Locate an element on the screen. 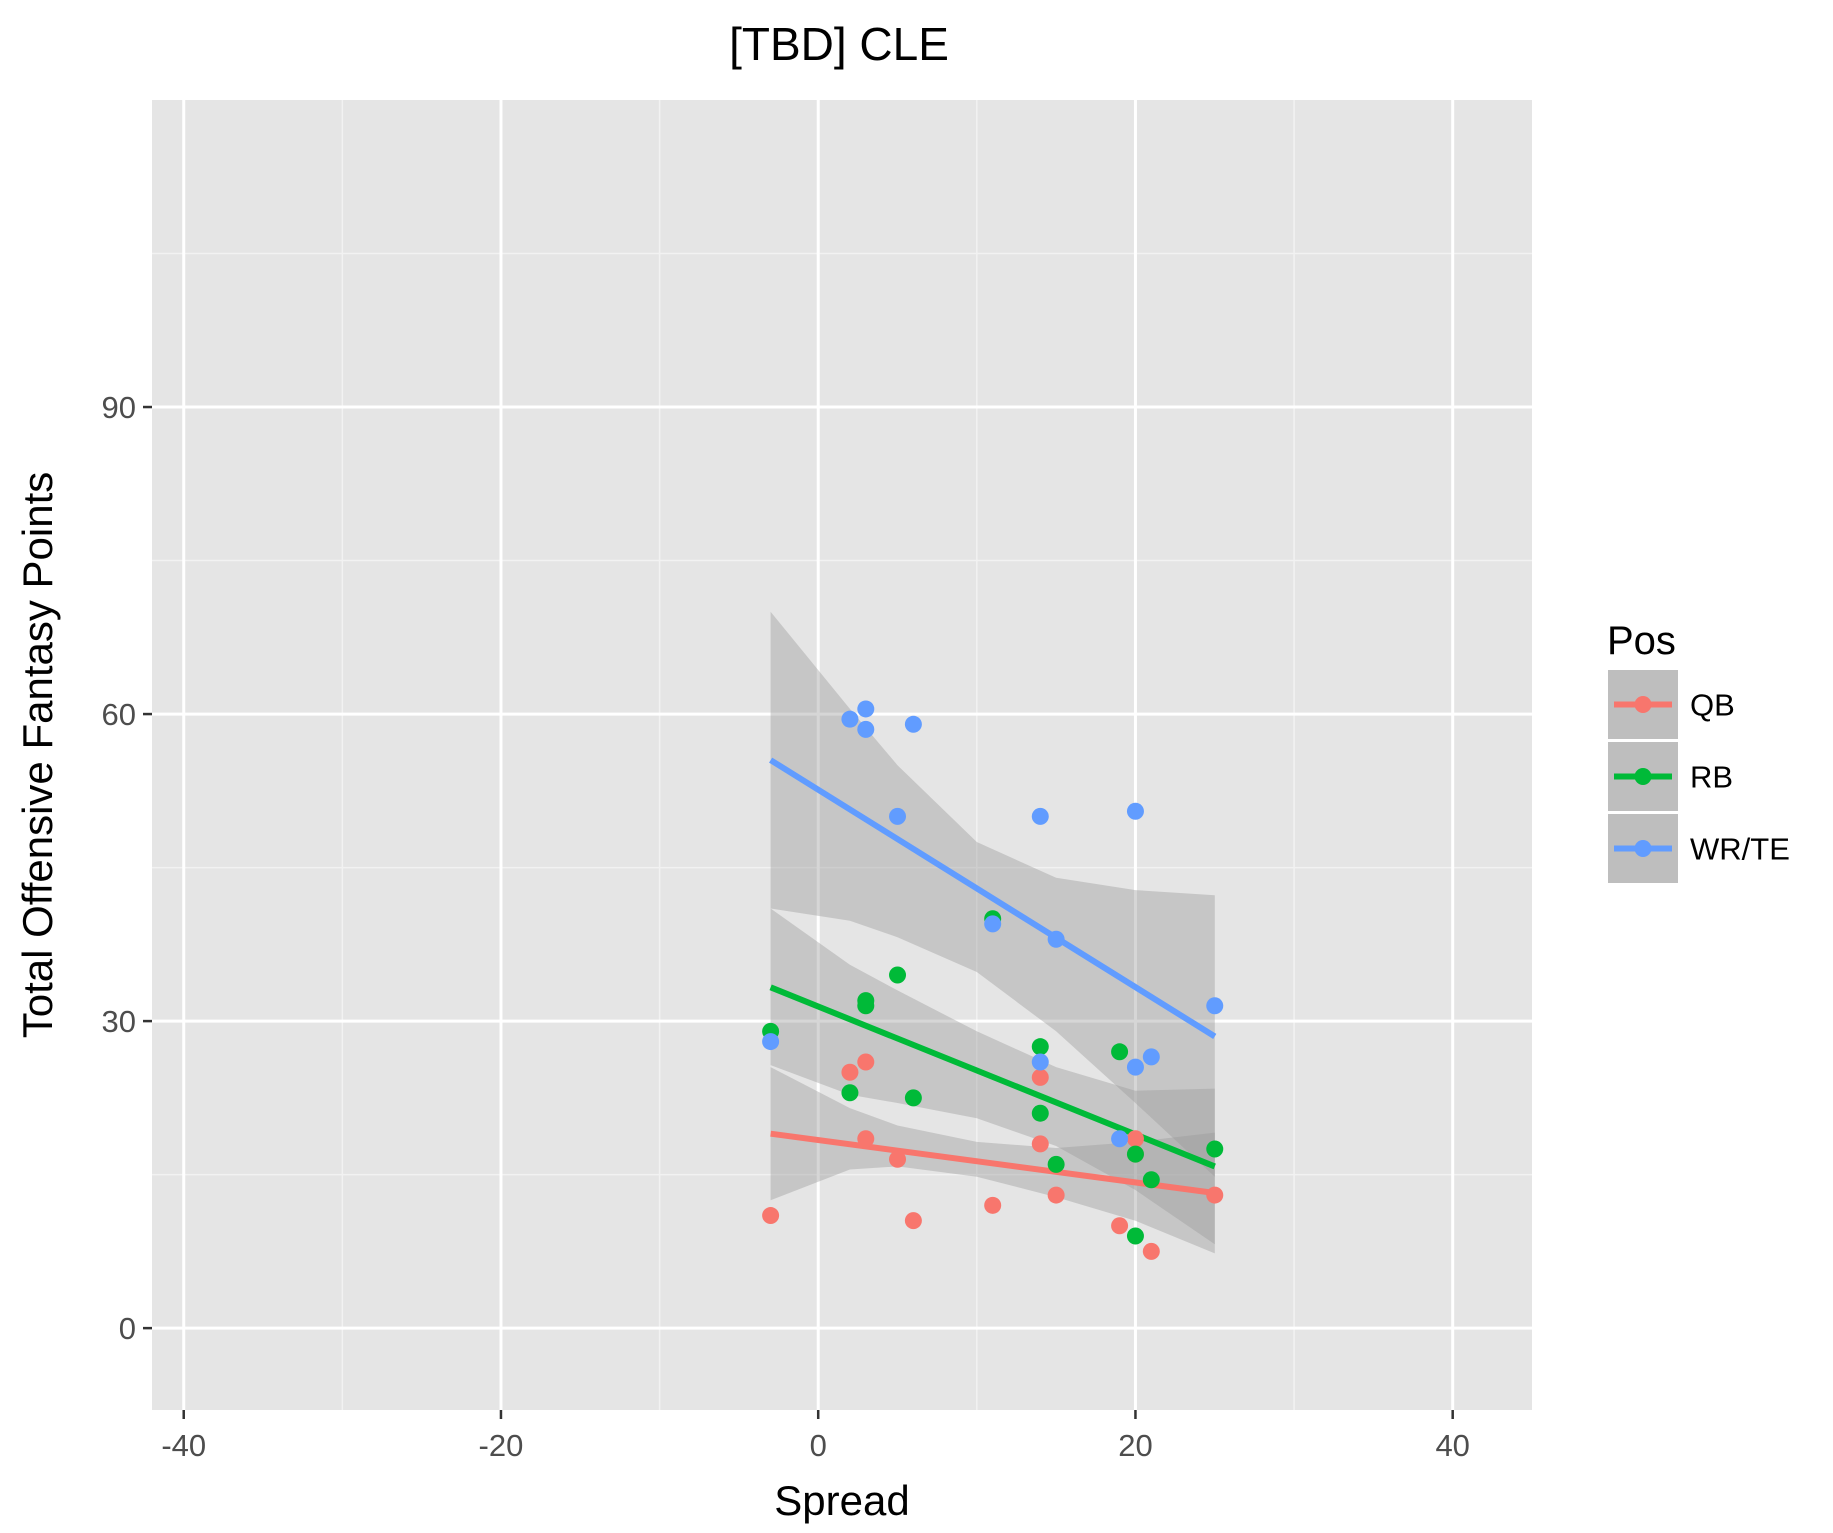 This screenshot has width=1833, height=1533. confidence-band-qb is located at coordinates (992, 1160).